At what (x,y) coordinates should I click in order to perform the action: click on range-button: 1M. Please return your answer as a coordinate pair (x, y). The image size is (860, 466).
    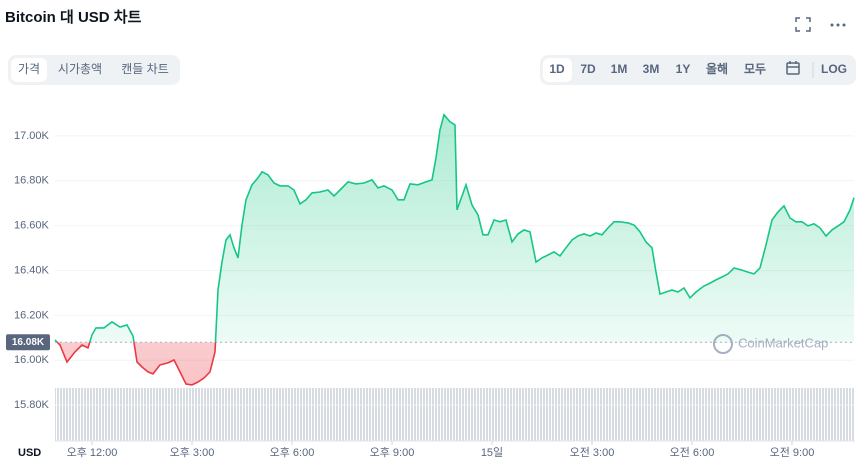
    Looking at the image, I should click on (619, 69).